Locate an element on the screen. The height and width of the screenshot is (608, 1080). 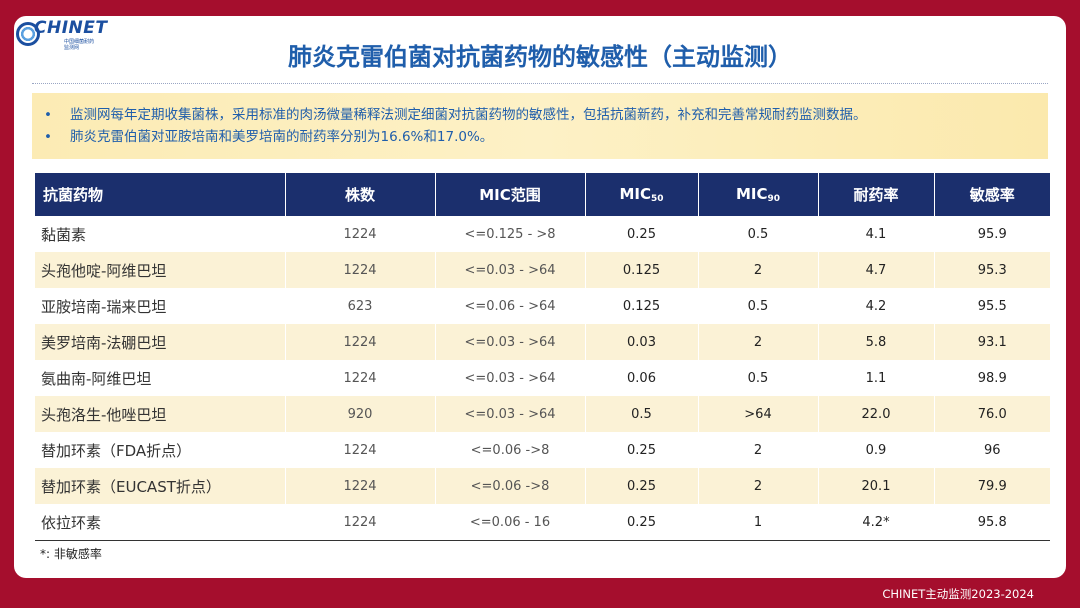
cell-count: 623 is located at coordinates (360, 306).